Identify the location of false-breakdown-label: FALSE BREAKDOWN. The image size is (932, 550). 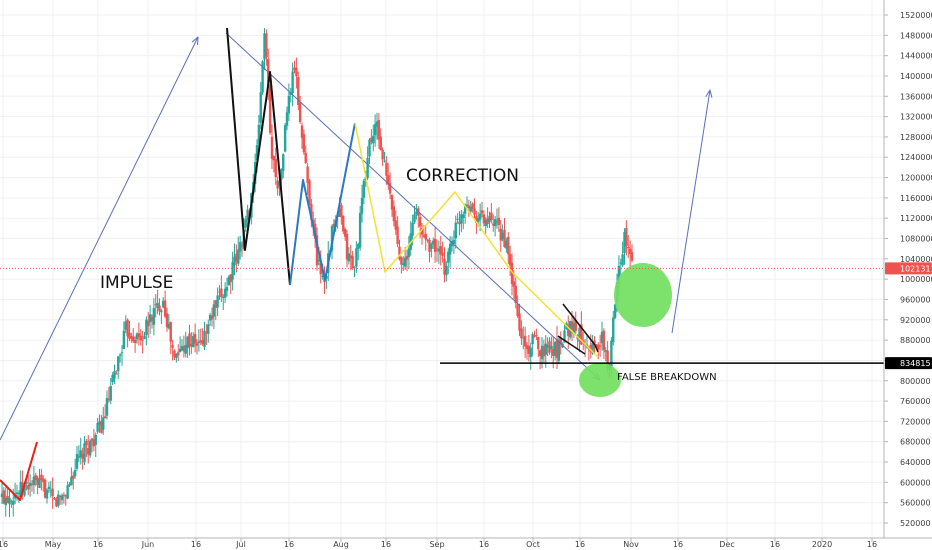
(667, 377).